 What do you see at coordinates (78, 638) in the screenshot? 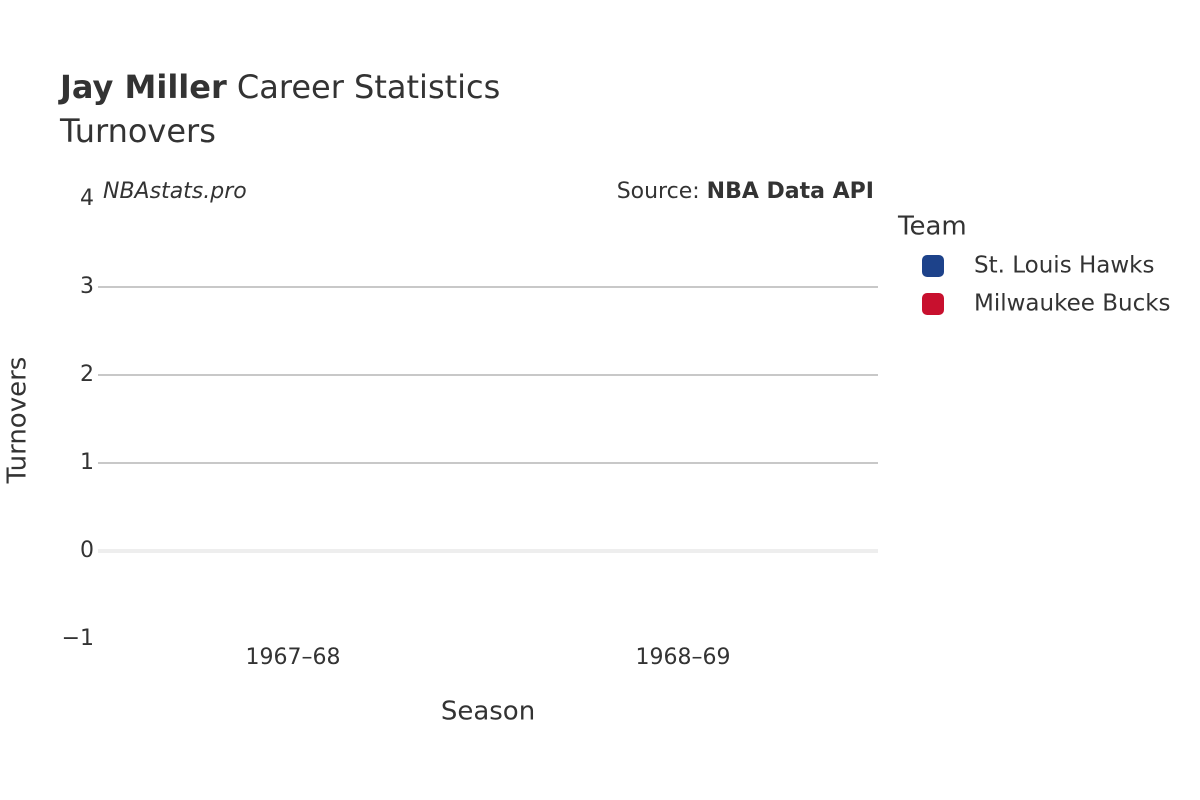
I see `y-tick-label: −1` at bounding box center [78, 638].